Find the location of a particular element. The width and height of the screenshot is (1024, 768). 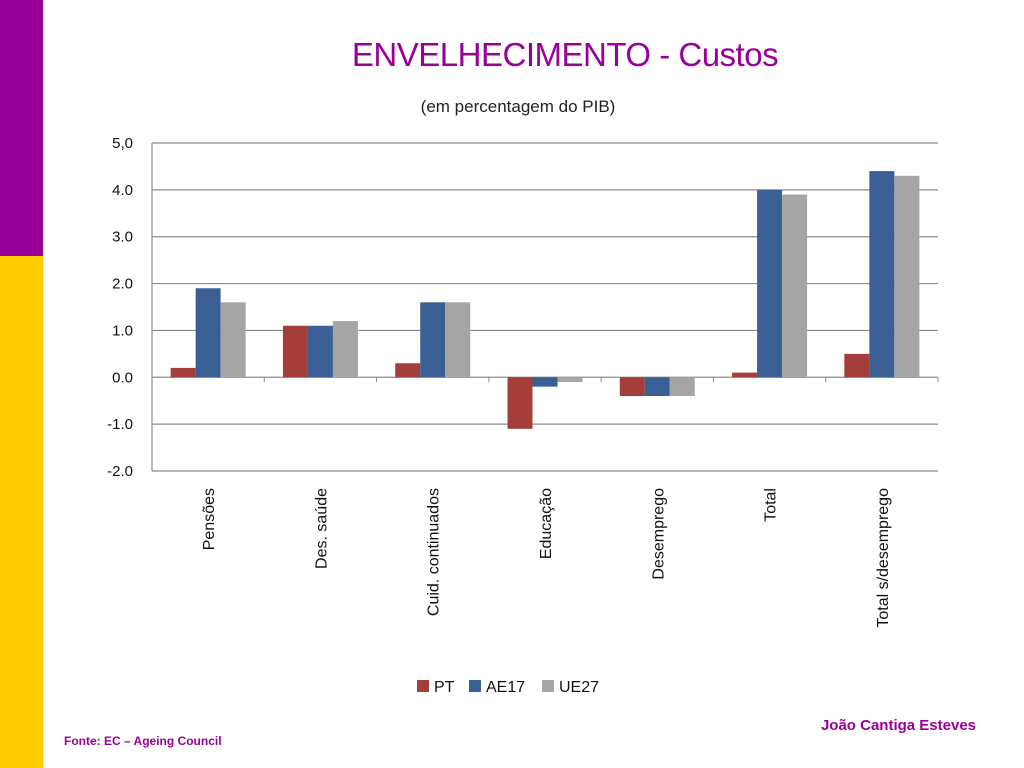

chart-subtitle: (em percentagem do PIB) is located at coordinates (518, 106).